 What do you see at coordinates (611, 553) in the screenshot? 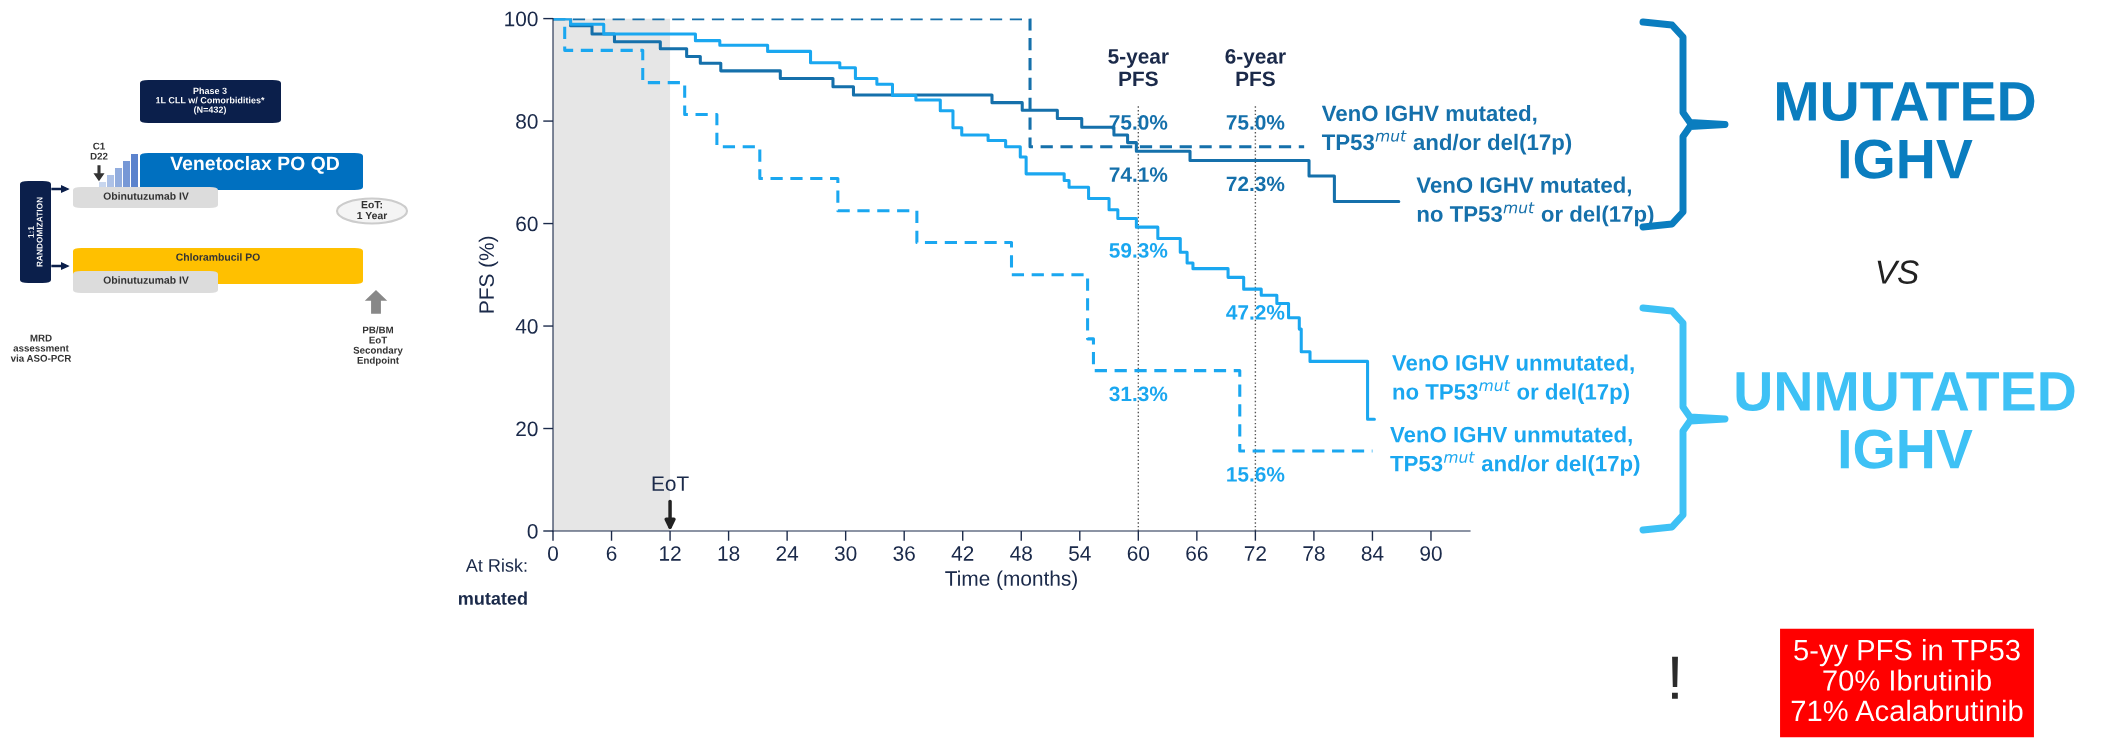
I see `x-tick-label: 6` at bounding box center [611, 553].